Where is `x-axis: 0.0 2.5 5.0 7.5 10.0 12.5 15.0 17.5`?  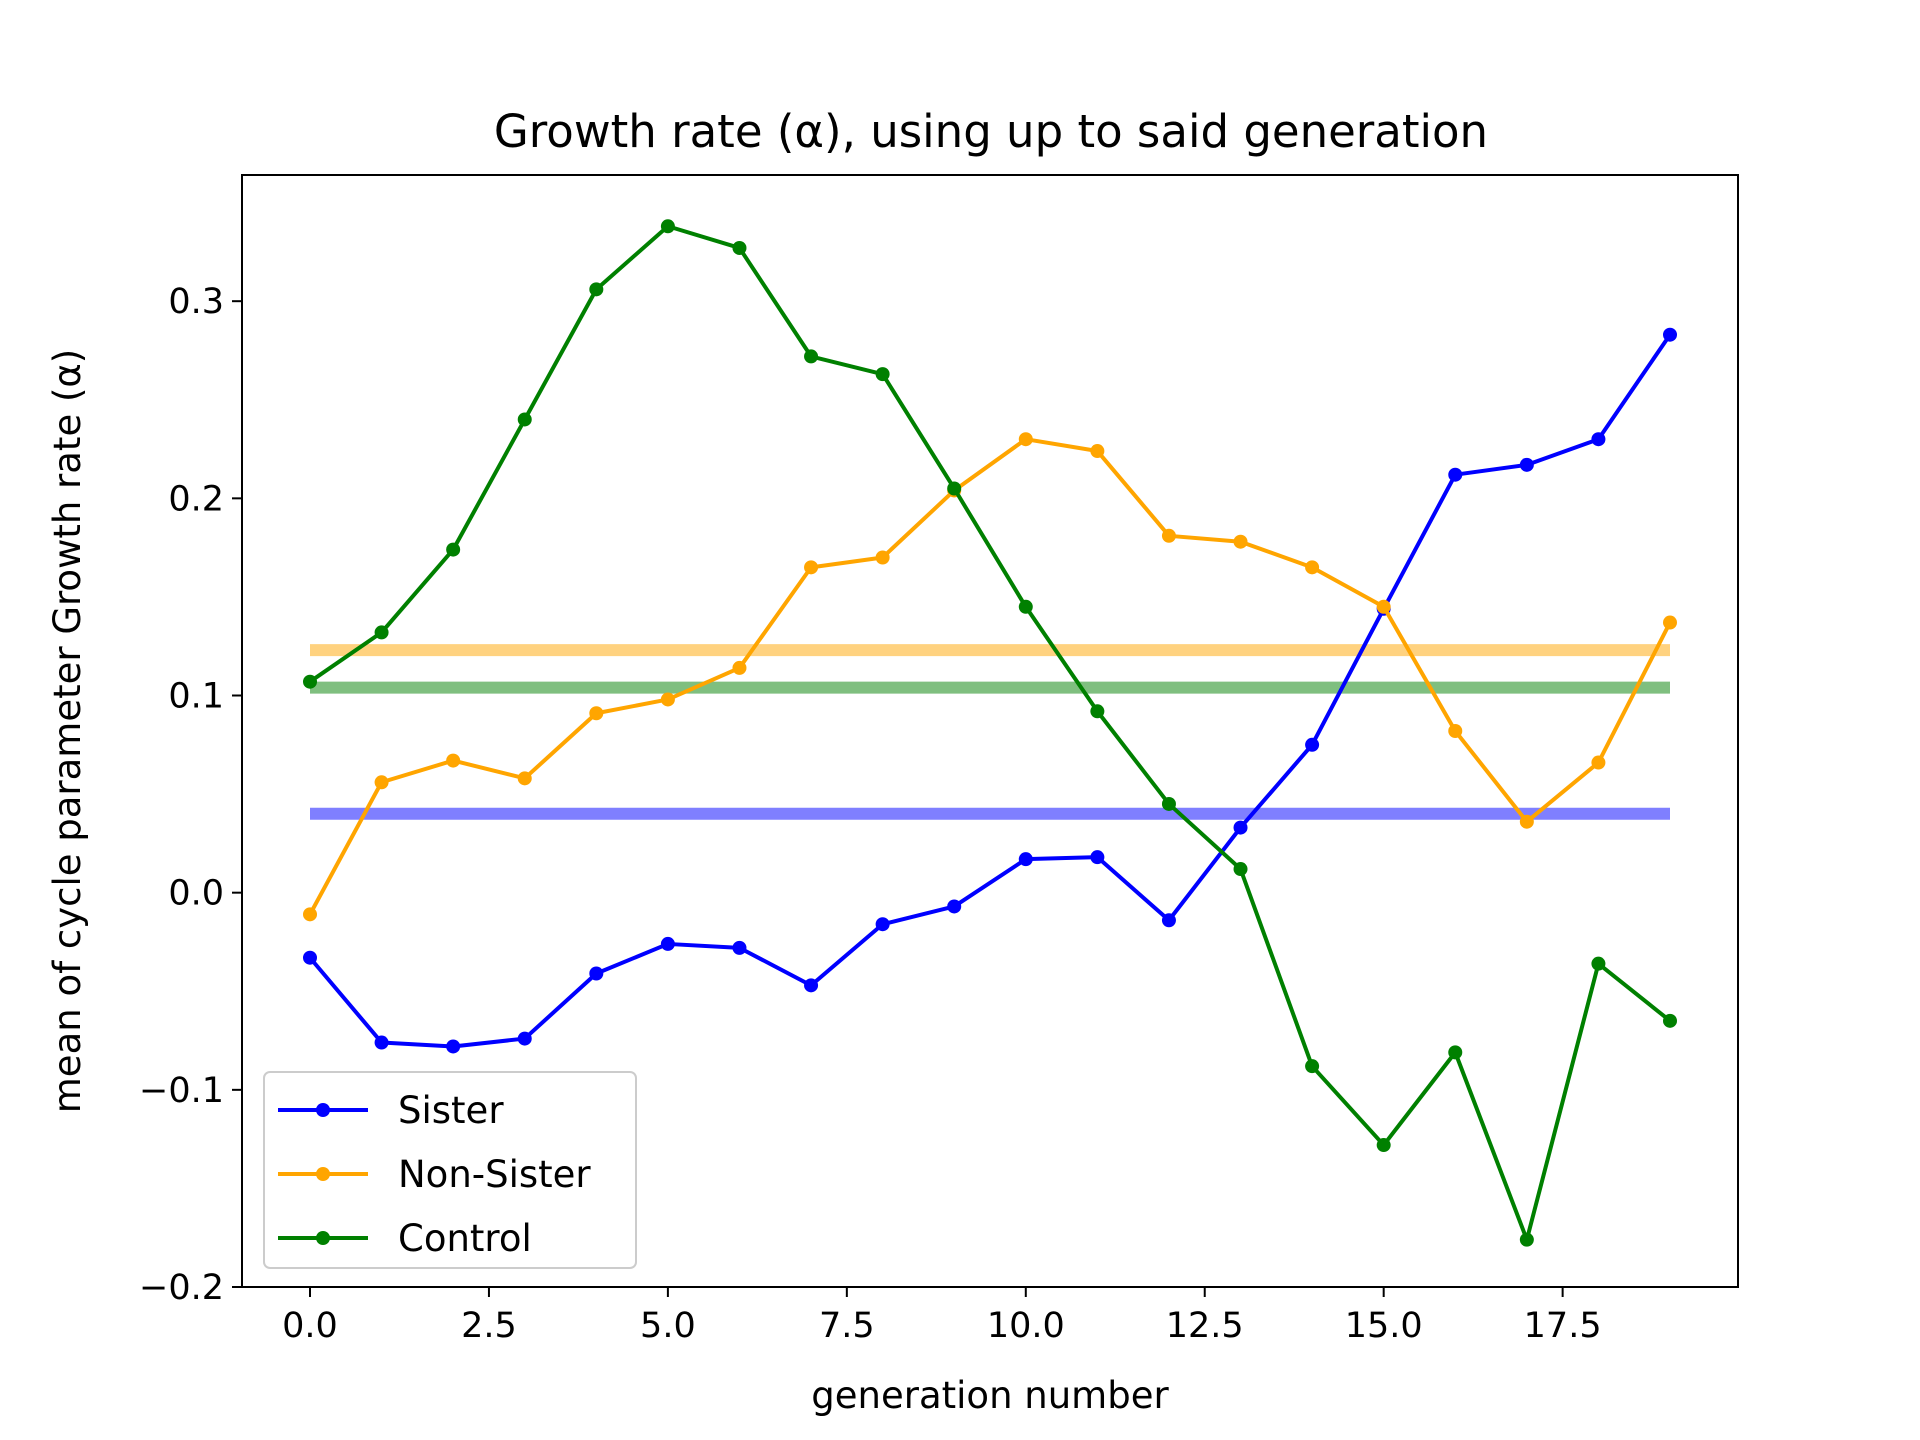
x-axis: 0.0 2.5 5.0 7.5 10.0 12.5 15.0 17.5 is located at coordinates (942, 1316).